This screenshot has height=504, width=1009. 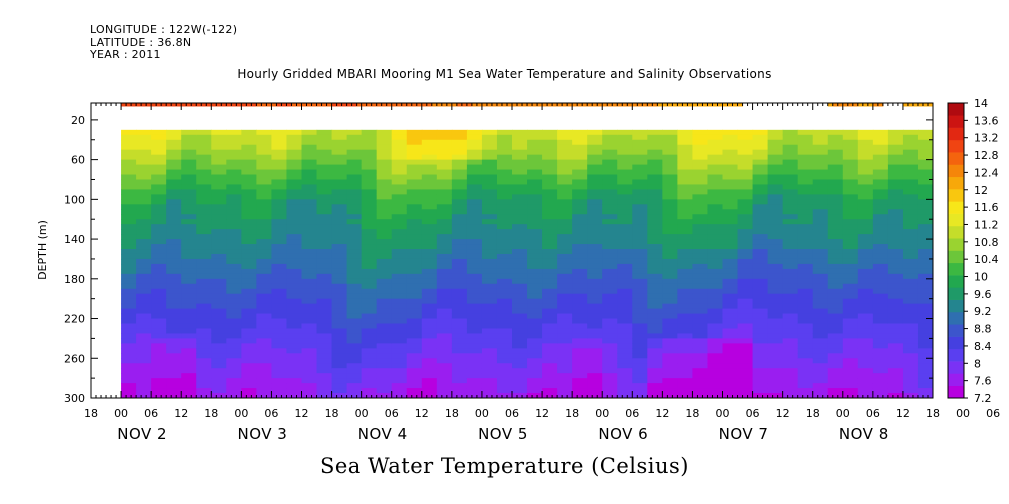 What do you see at coordinates (986, 138) in the screenshot?
I see `colorbar-label: 13.2` at bounding box center [986, 138].